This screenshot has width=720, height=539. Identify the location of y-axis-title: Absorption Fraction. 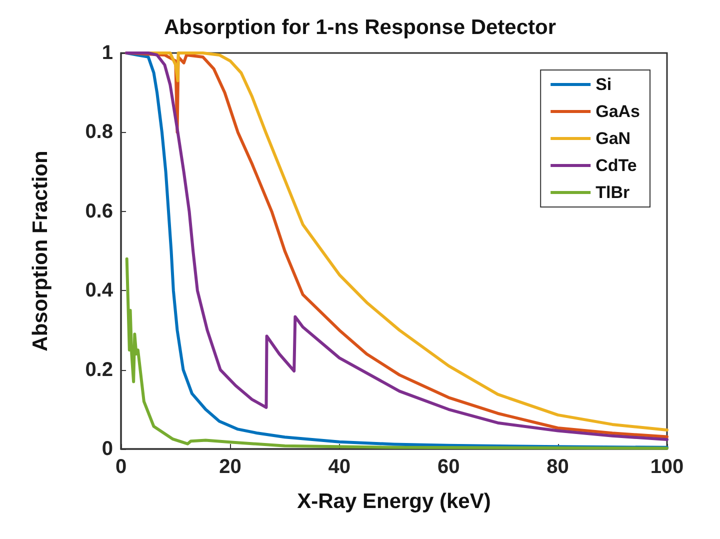
(40, 251).